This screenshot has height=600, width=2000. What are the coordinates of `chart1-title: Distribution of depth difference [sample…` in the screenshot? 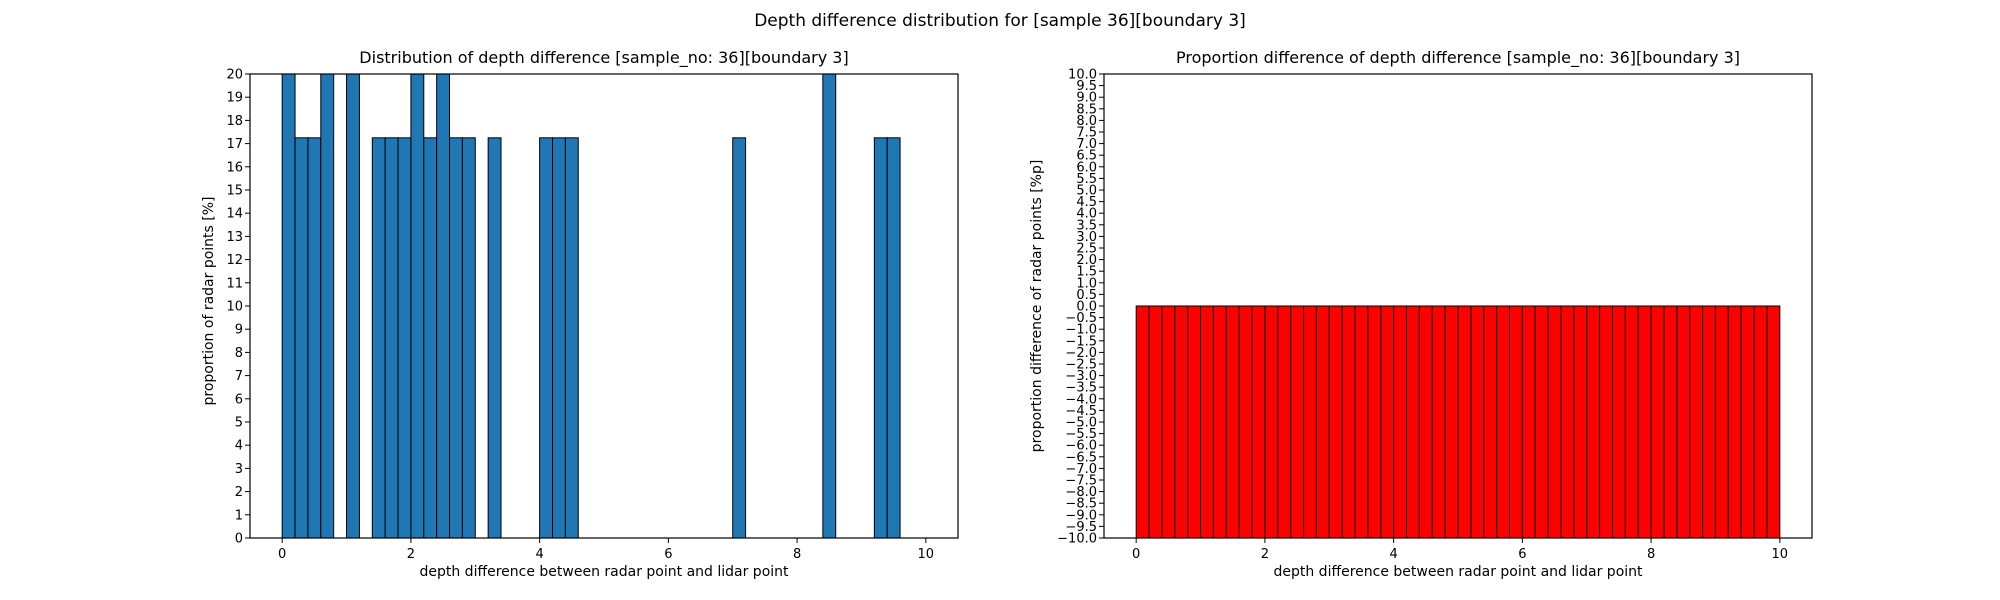 It's located at (603, 58).